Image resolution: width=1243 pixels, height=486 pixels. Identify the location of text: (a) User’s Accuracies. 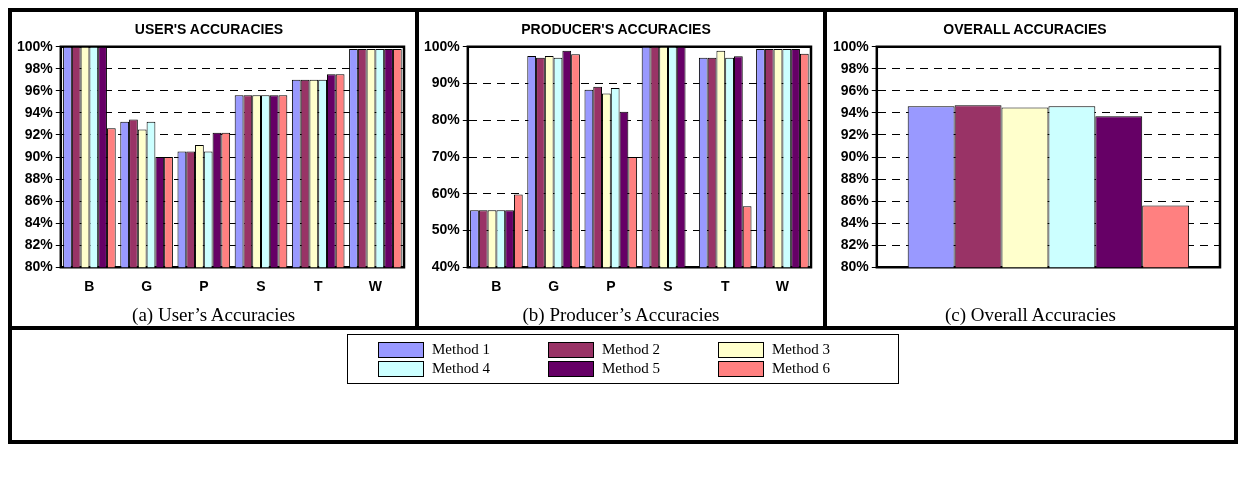
(214, 315).